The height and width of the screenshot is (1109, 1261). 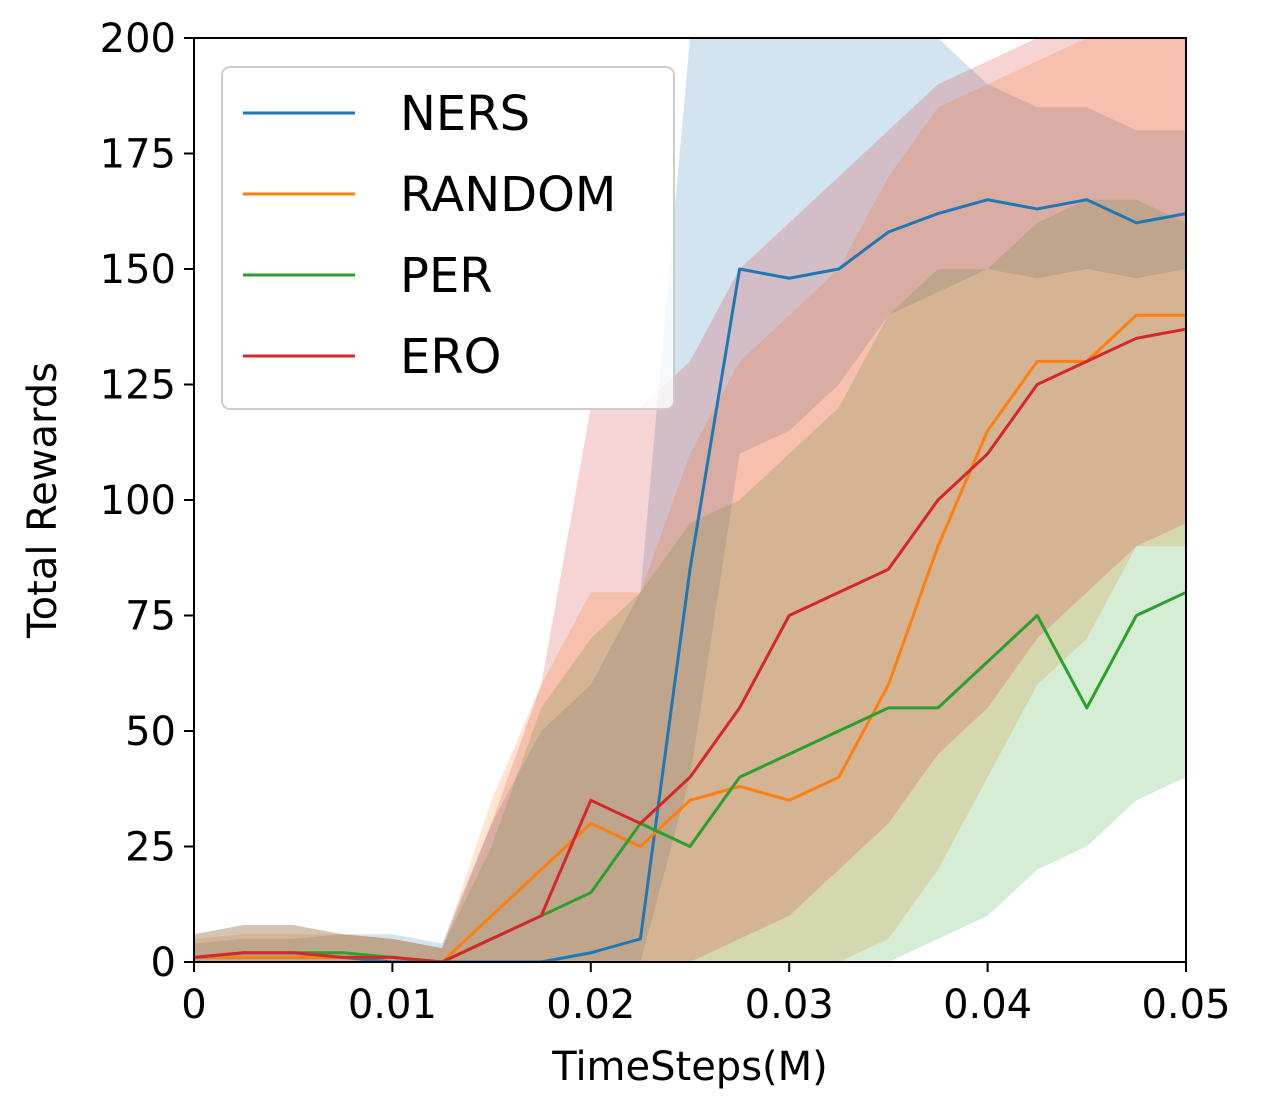 What do you see at coordinates (150, 848) in the screenshot?
I see `y-tick-label: 25` at bounding box center [150, 848].